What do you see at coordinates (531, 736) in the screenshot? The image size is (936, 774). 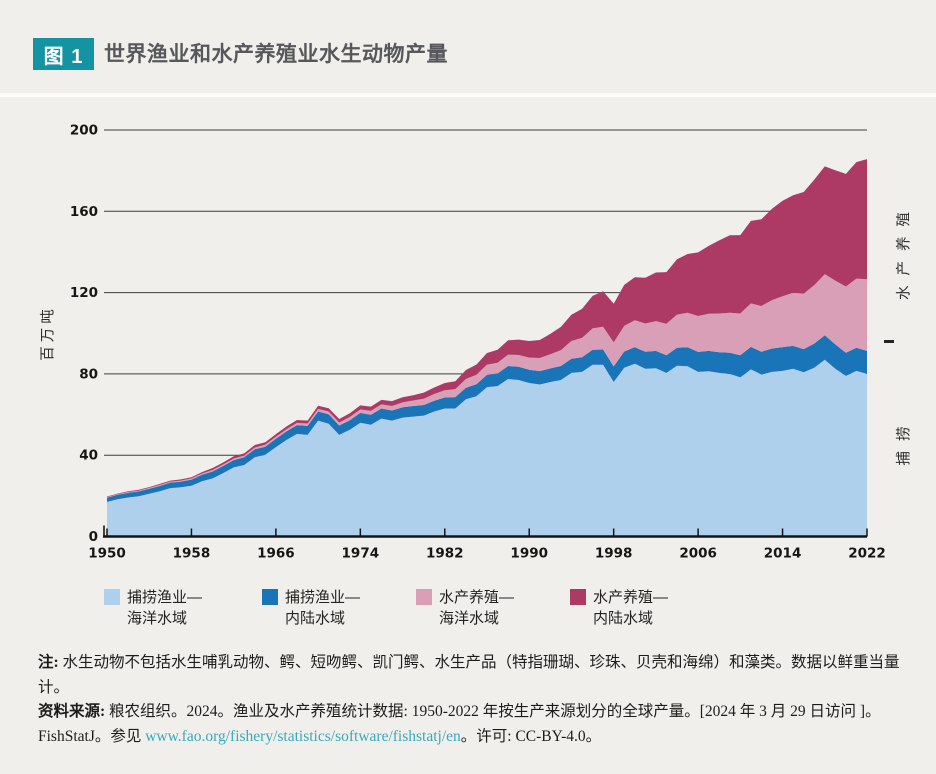 I see `source-suffix: 。许可: CC-BY-4.0。` at bounding box center [531, 736].